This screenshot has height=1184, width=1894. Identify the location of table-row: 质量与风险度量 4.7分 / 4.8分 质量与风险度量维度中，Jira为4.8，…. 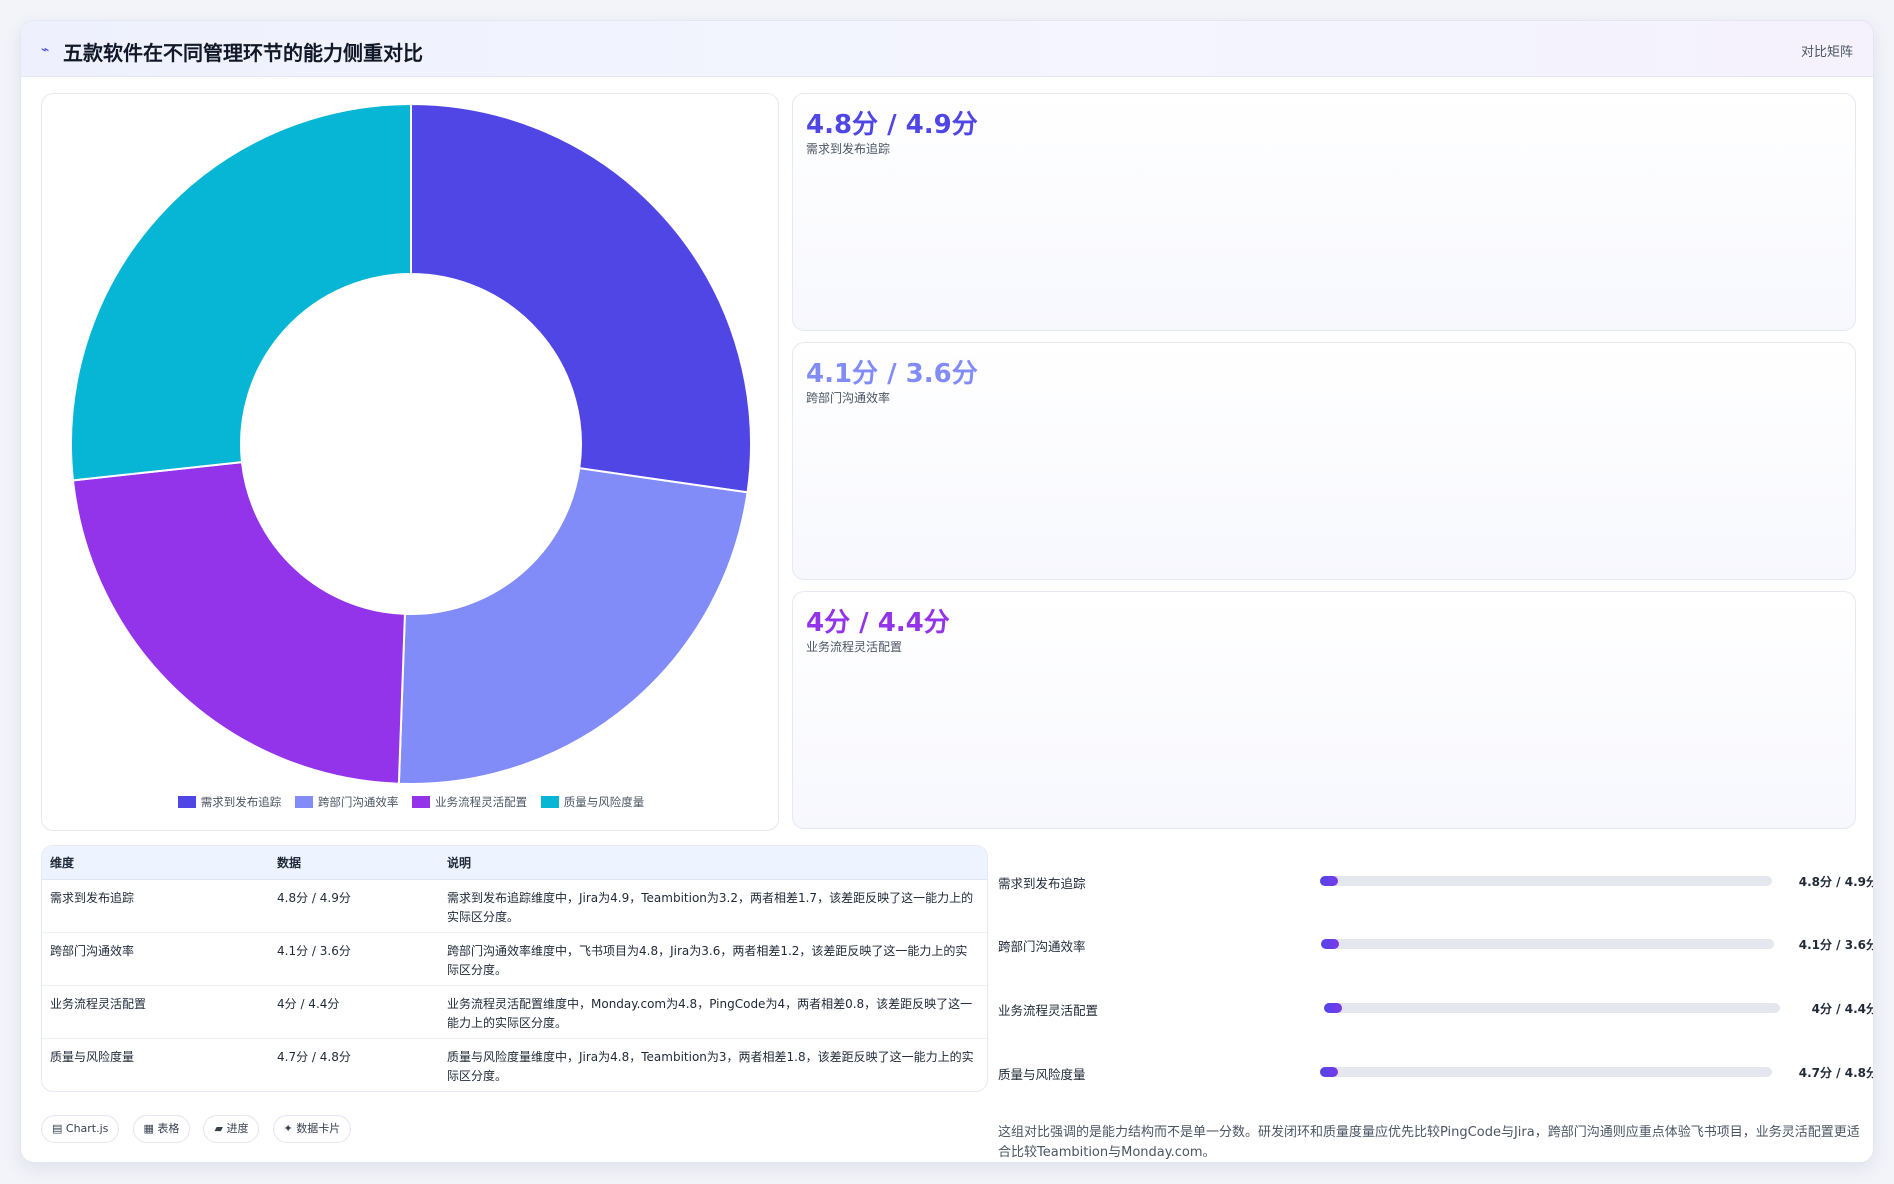
(514, 1064).